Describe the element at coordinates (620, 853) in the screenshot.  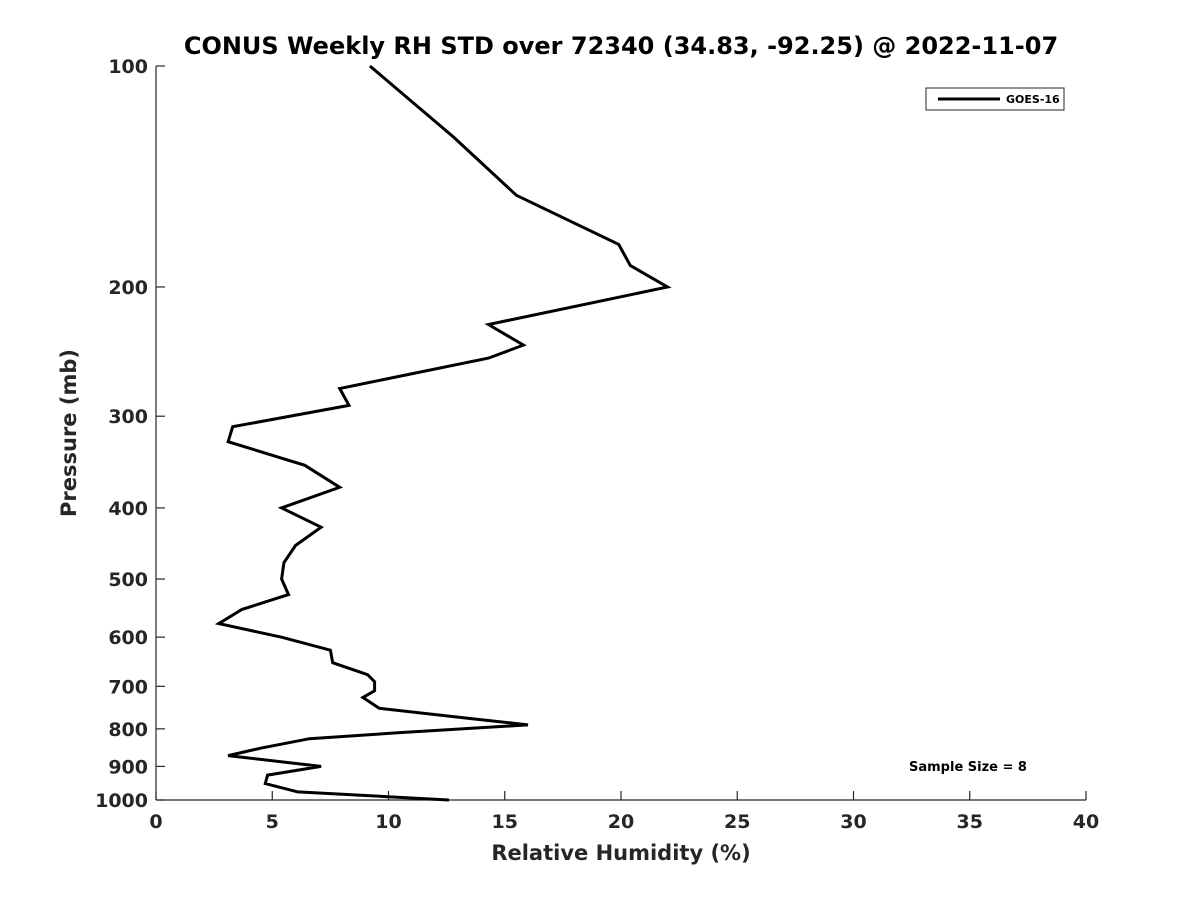
I see `x-axis-label: Relative Humidity (%)` at that location.